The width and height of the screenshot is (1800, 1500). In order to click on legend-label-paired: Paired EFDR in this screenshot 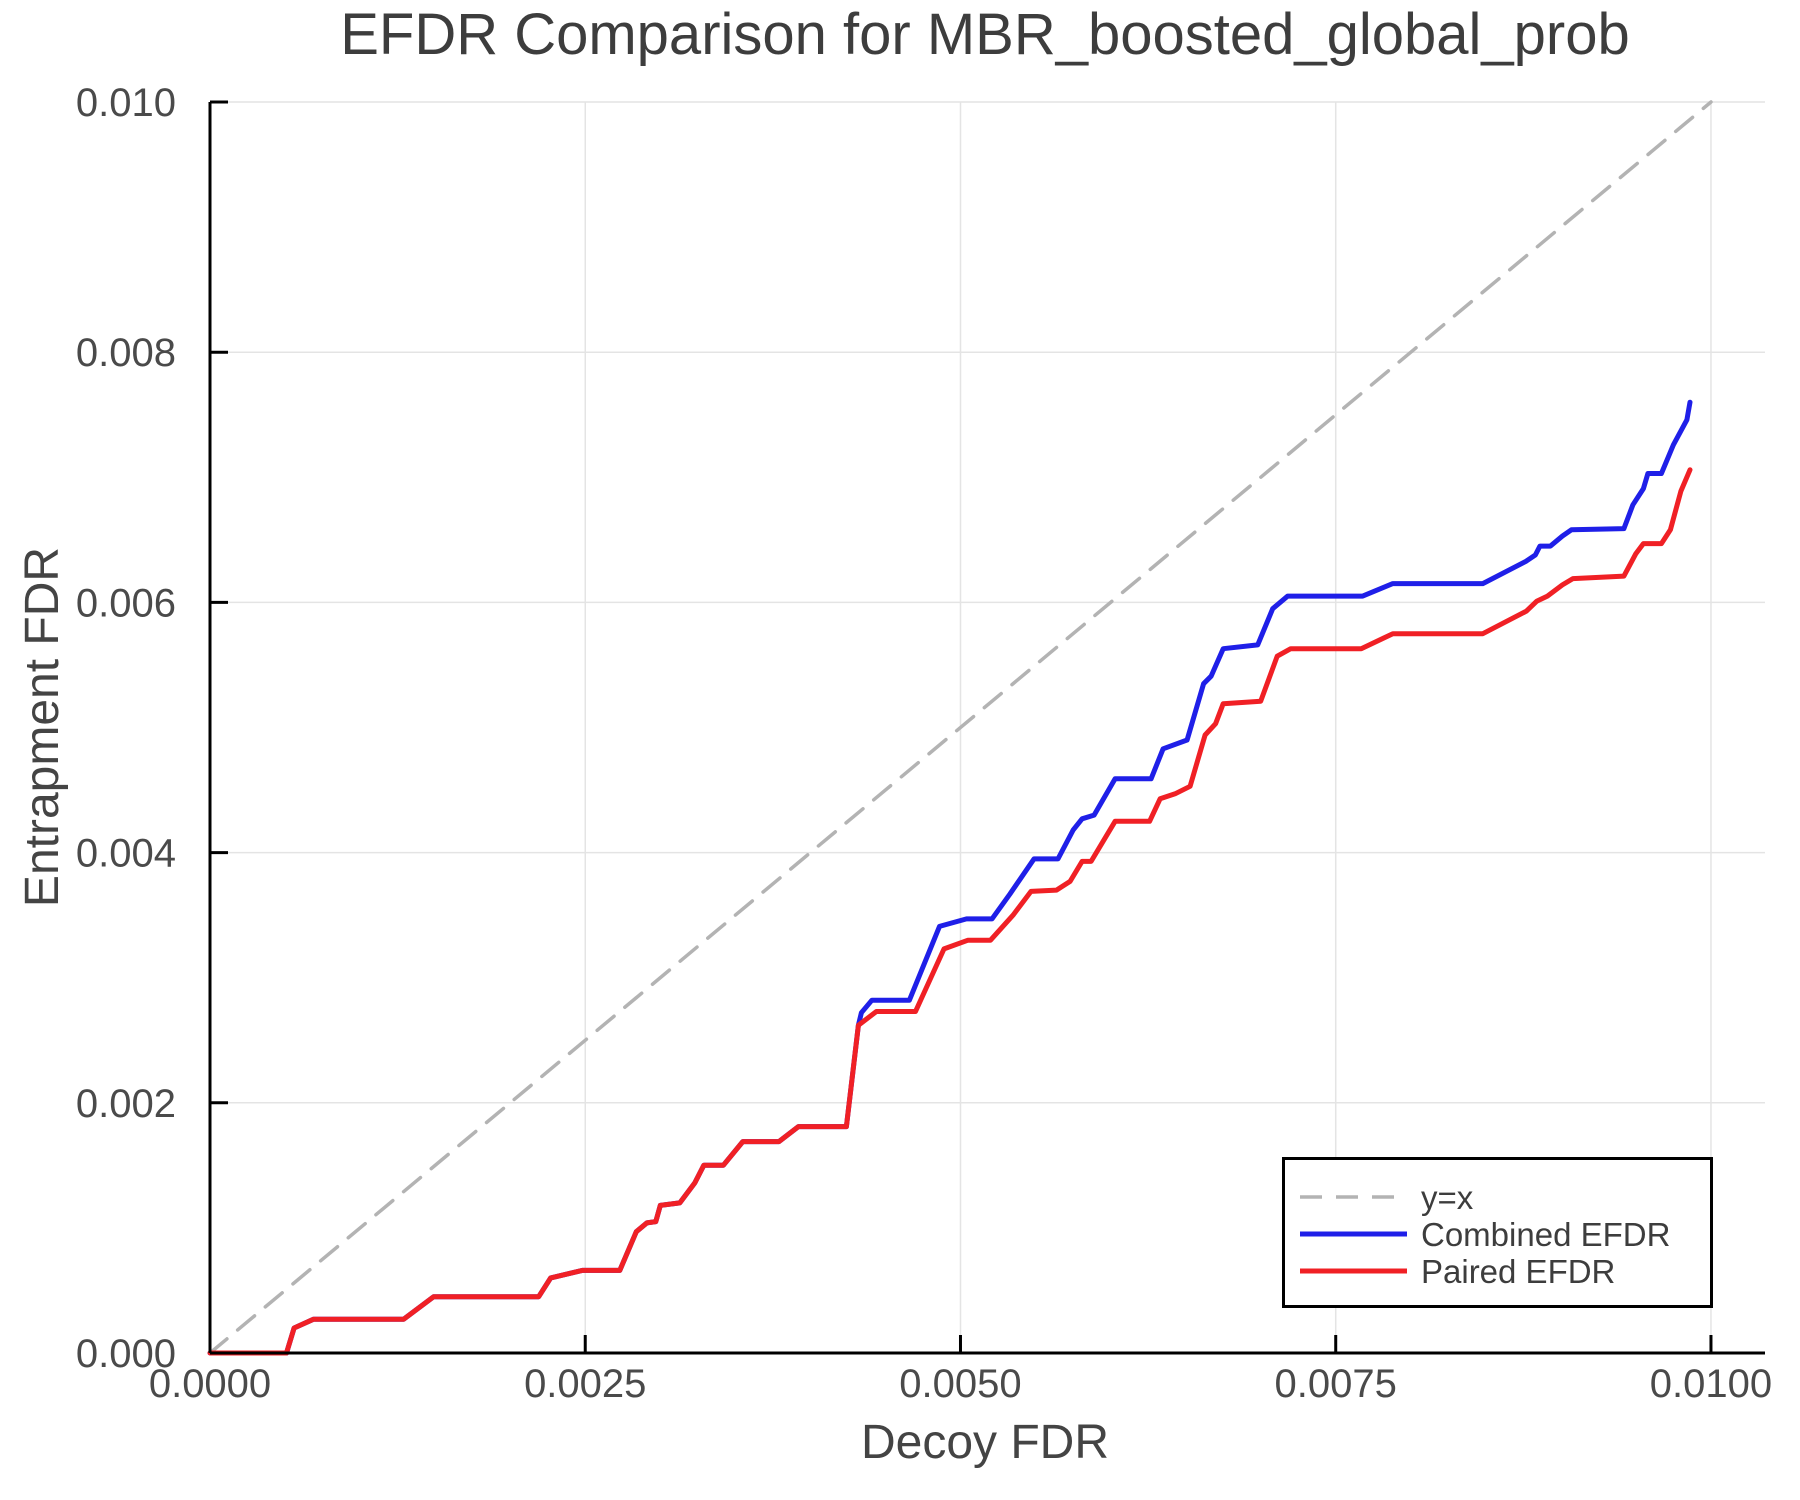, I will do `click(1518, 1271)`.